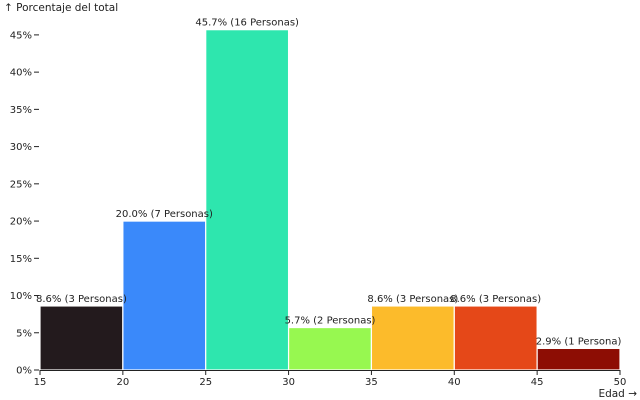 This screenshot has width=640, height=400. What do you see at coordinates (205, 382) in the screenshot?
I see `x-tick-label: 25` at bounding box center [205, 382].